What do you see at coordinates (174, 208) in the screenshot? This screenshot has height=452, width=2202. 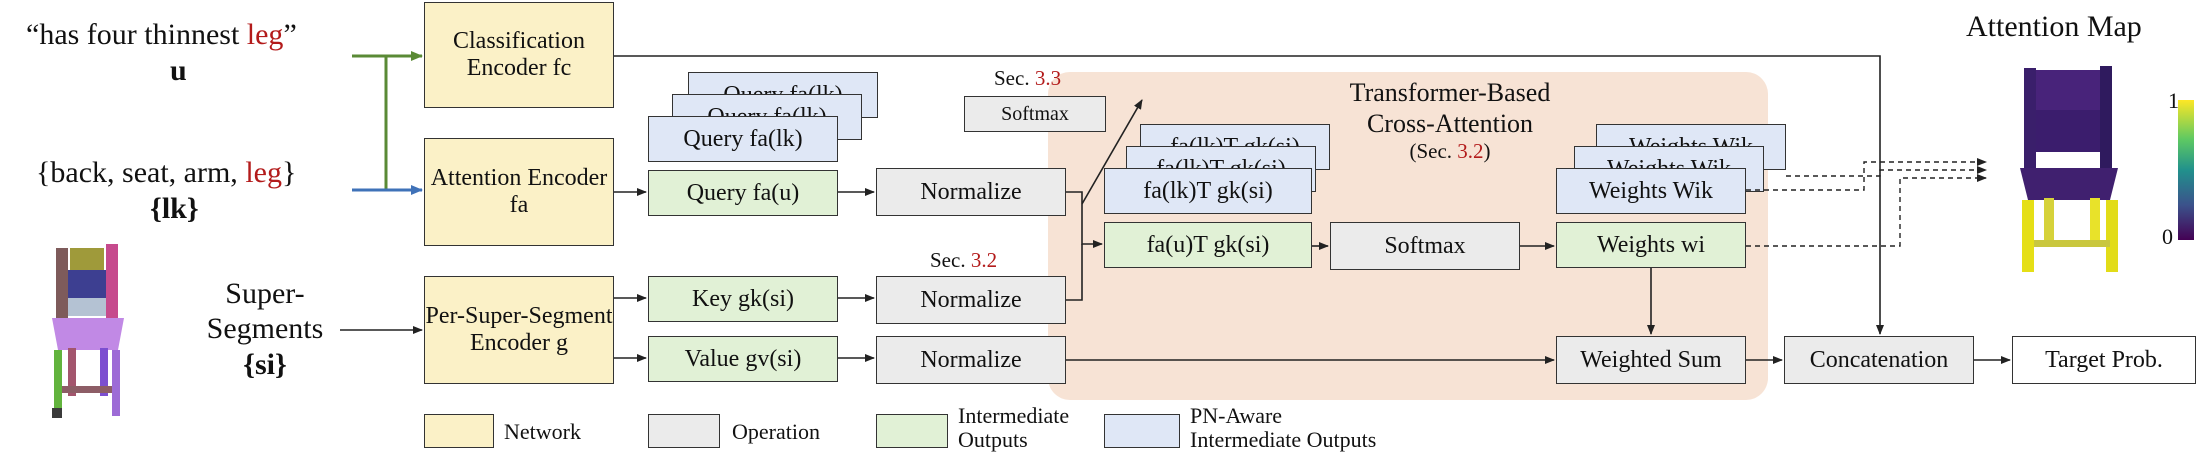 I see `lk-symbol: {lk}` at bounding box center [174, 208].